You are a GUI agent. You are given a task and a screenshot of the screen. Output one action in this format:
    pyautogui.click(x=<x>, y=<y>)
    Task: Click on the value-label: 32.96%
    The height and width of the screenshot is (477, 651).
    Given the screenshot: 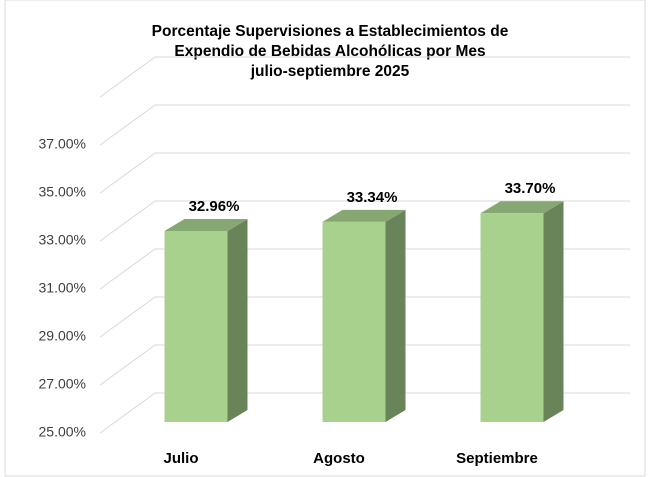 What is the action you would take?
    pyautogui.click(x=214, y=206)
    